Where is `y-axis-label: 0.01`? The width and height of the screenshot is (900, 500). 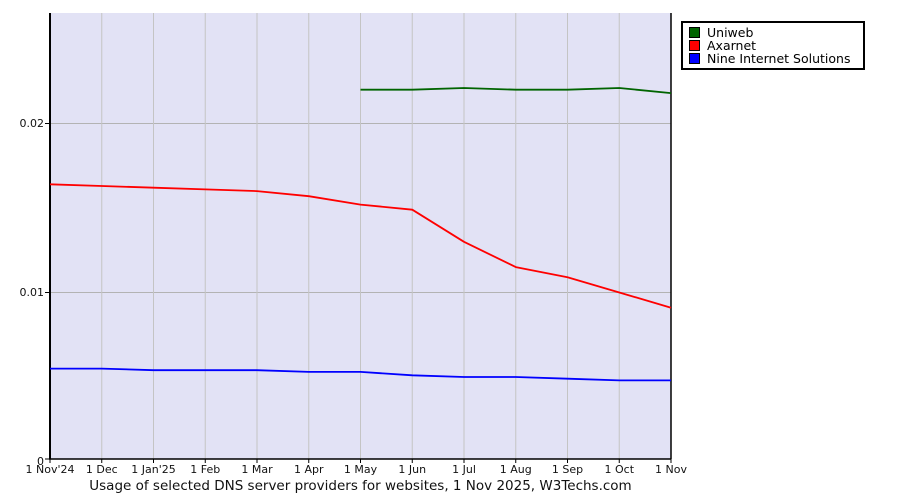 y-axis-label: 0.01 is located at coordinates (32, 292).